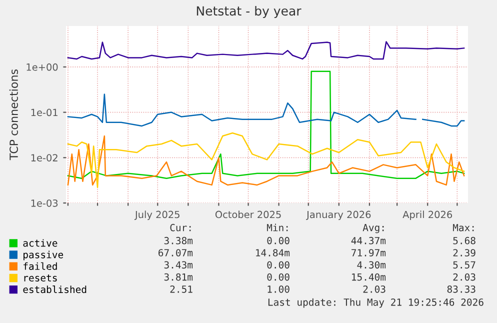 The height and width of the screenshot is (323, 497). I want to click on text: 44.37m, so click(368, 240).